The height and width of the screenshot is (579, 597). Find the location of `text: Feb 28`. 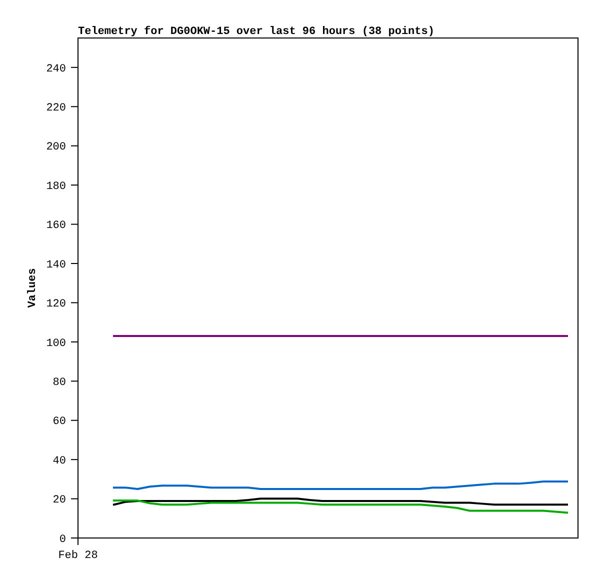

text: Feb 28 is located at coordinates (78, 556).